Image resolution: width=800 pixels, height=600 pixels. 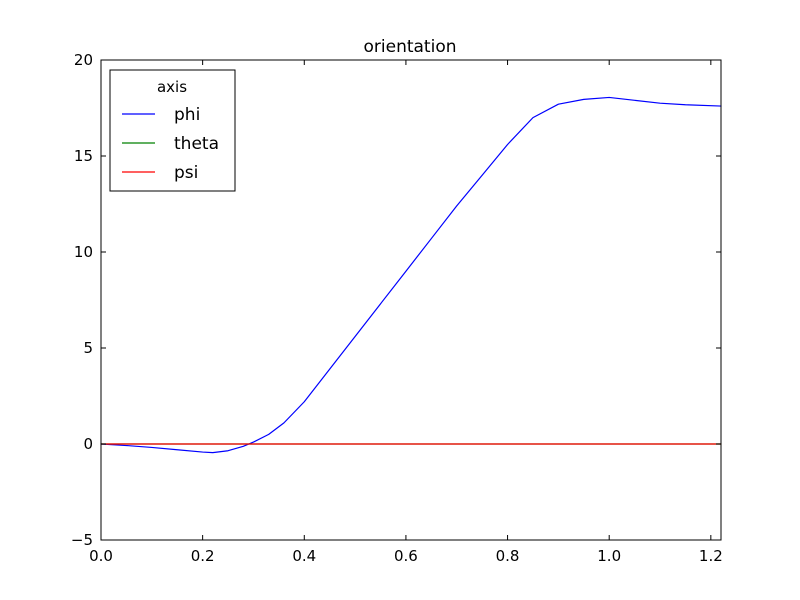 What do you see at coordinates (508, 556) in the screenshot?
I see `x-tick-label: 0.8` at bounding box center [508, 556].